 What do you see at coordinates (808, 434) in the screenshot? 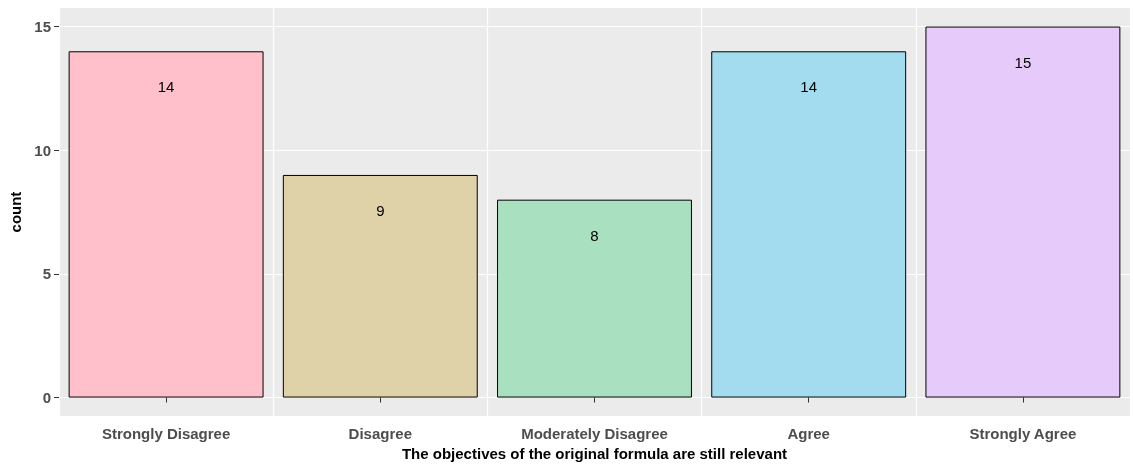
I see `x-tick-label: Agree` at bounding box center [808, 434].